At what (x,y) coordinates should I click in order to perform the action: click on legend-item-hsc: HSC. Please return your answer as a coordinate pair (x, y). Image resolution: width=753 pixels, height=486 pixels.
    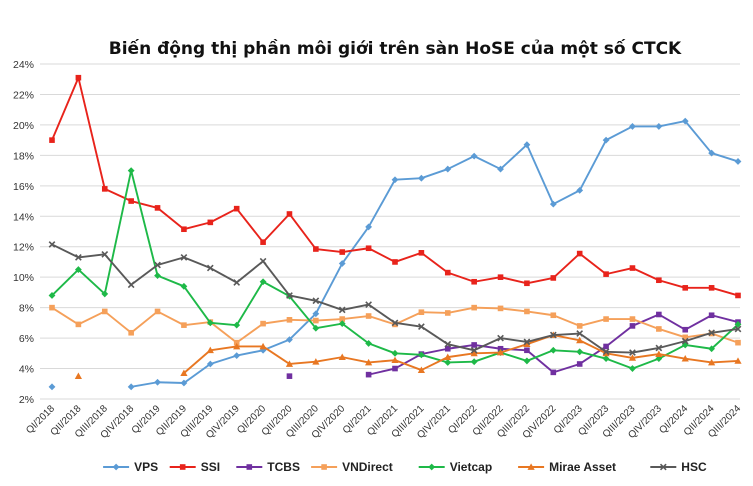
    Looking at the image, I should click on (678, 467).